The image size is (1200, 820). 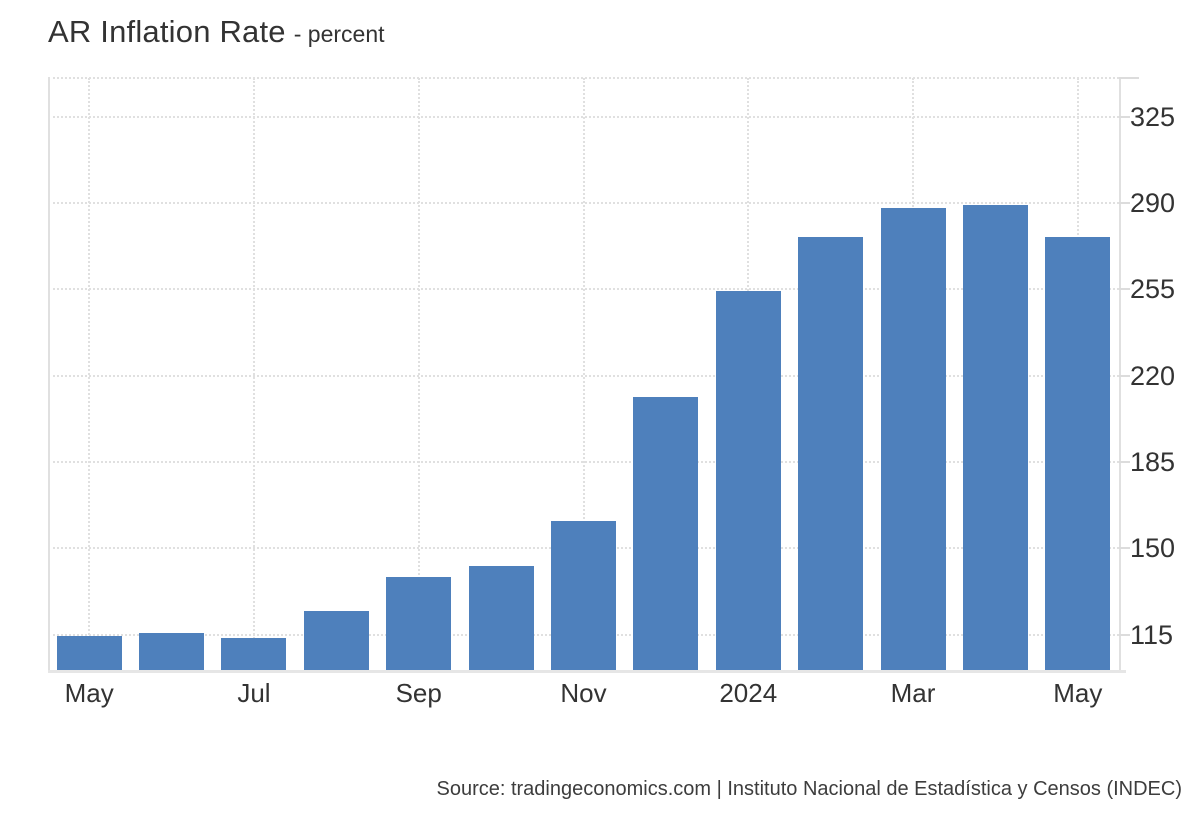 What do you see at coordinates (583, 693) in the screenshot?
I see `x-axis-tick-label: Nov` at bounding box center [583, 693].